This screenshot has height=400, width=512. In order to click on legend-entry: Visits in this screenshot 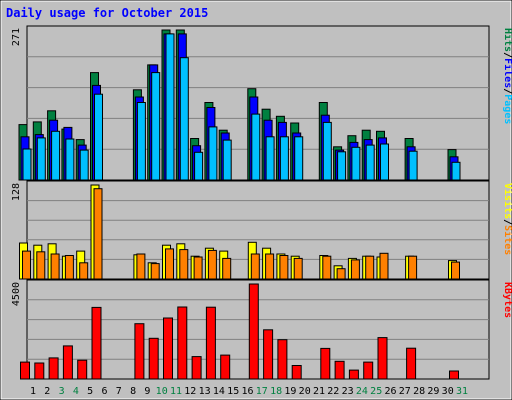, I will do `click(507, 201)`.